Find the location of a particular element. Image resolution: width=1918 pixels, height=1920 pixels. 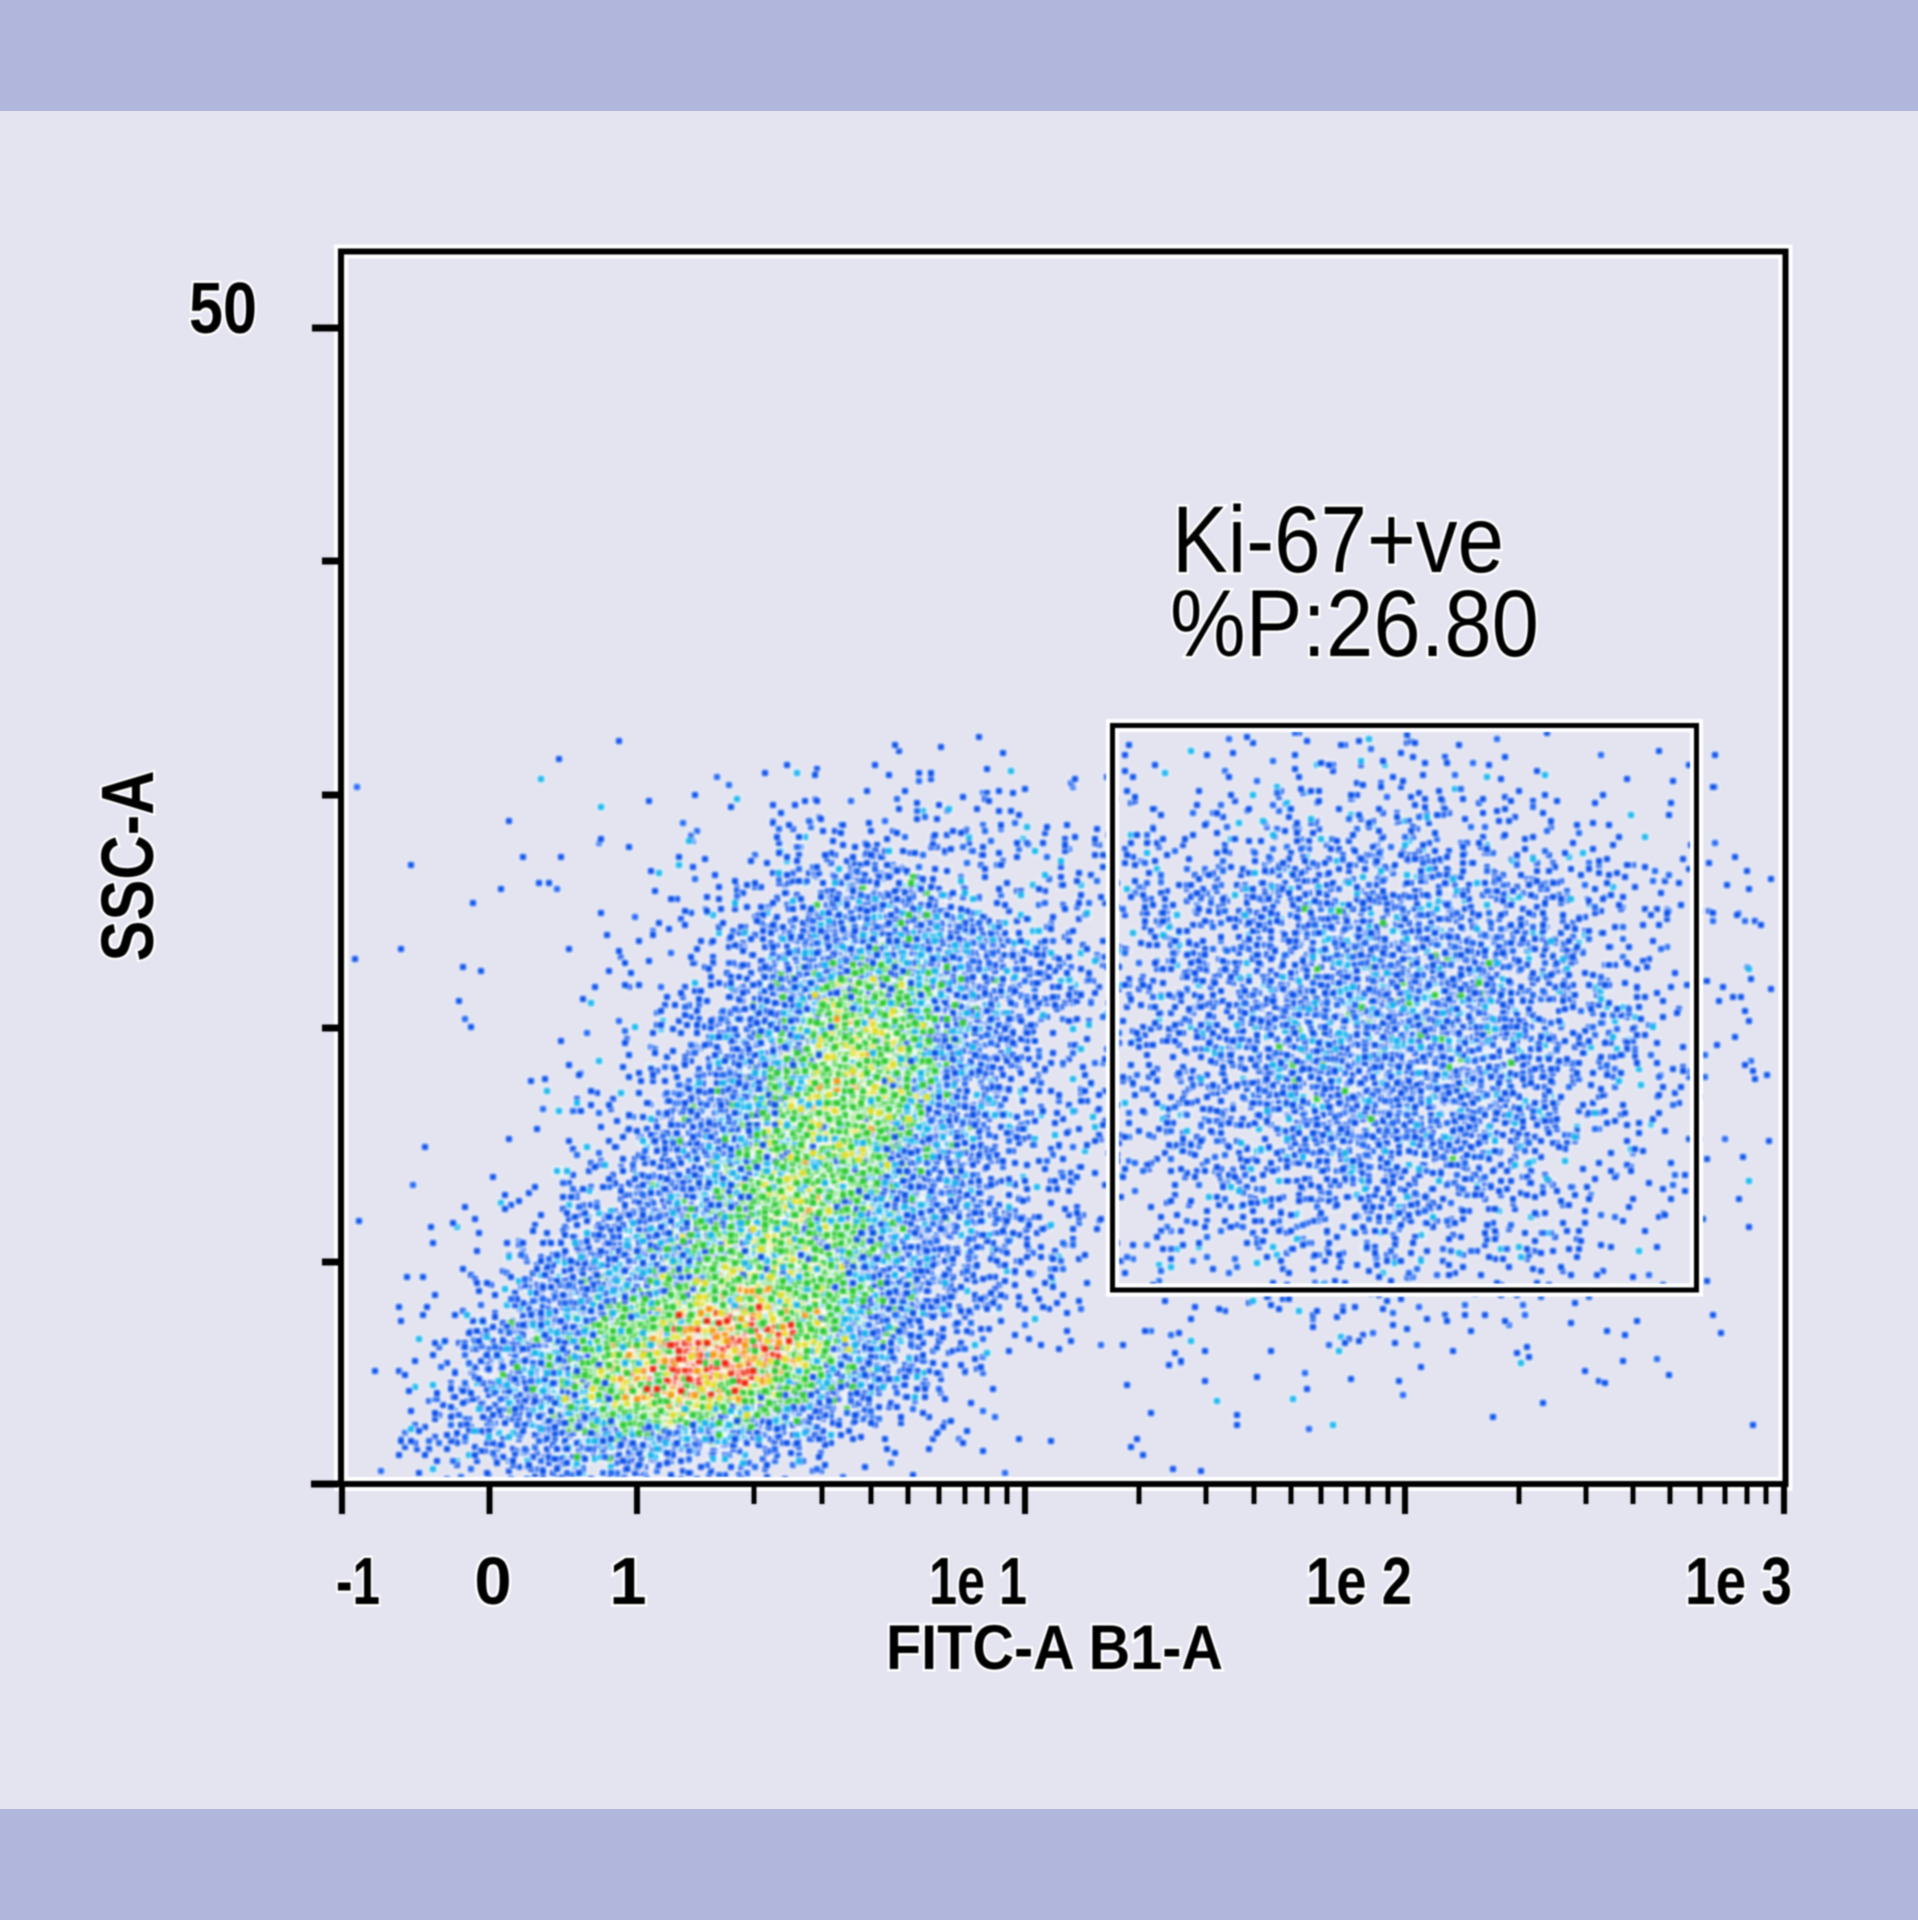

svg-text: FITC-A B1-A is located at coordinates (1054, 1648).